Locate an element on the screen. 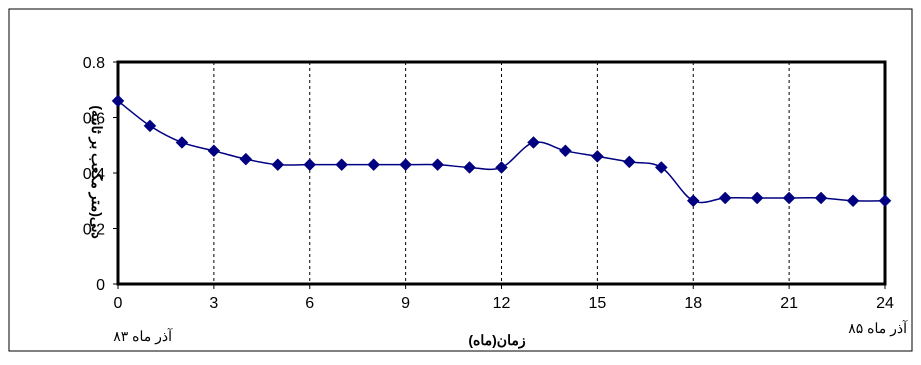 The image size is (921, 365). y-axis-title: دبی(متر مکعب بر ثانیه) is located at coordinates (96, 171).